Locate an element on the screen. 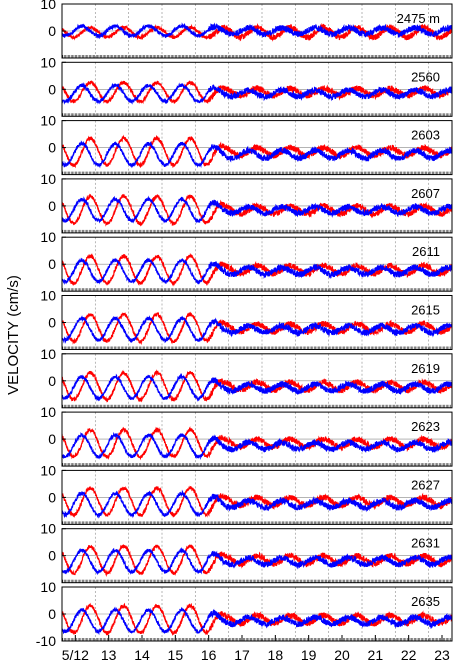 This screenshot has height=670, width=457. panel-2631: 10 0 2631 is located at coordinates (246, 552).